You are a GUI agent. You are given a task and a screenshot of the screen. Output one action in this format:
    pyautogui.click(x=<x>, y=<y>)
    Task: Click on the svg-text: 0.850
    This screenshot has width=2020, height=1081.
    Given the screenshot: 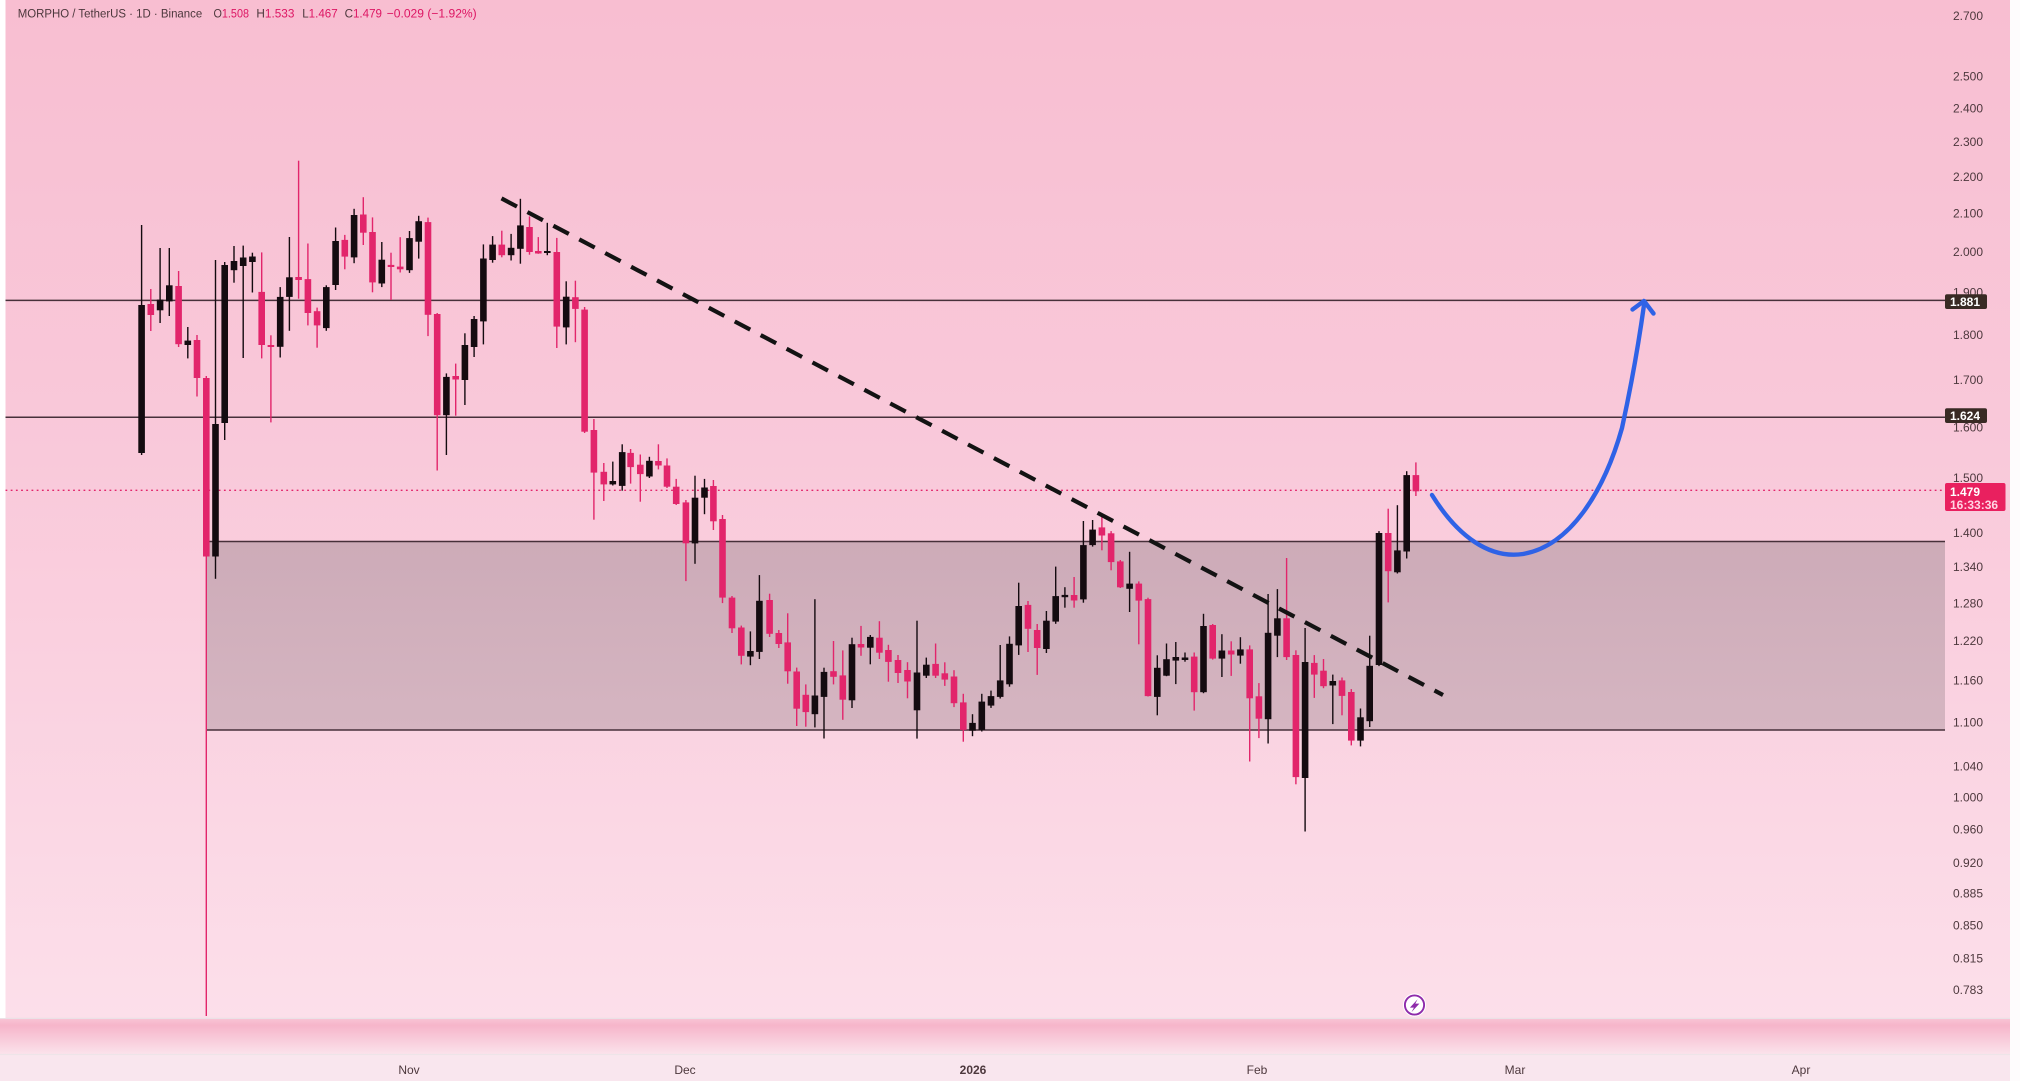 What is the action you would take?
    pyautogui.click(x=1968, y=925)
    